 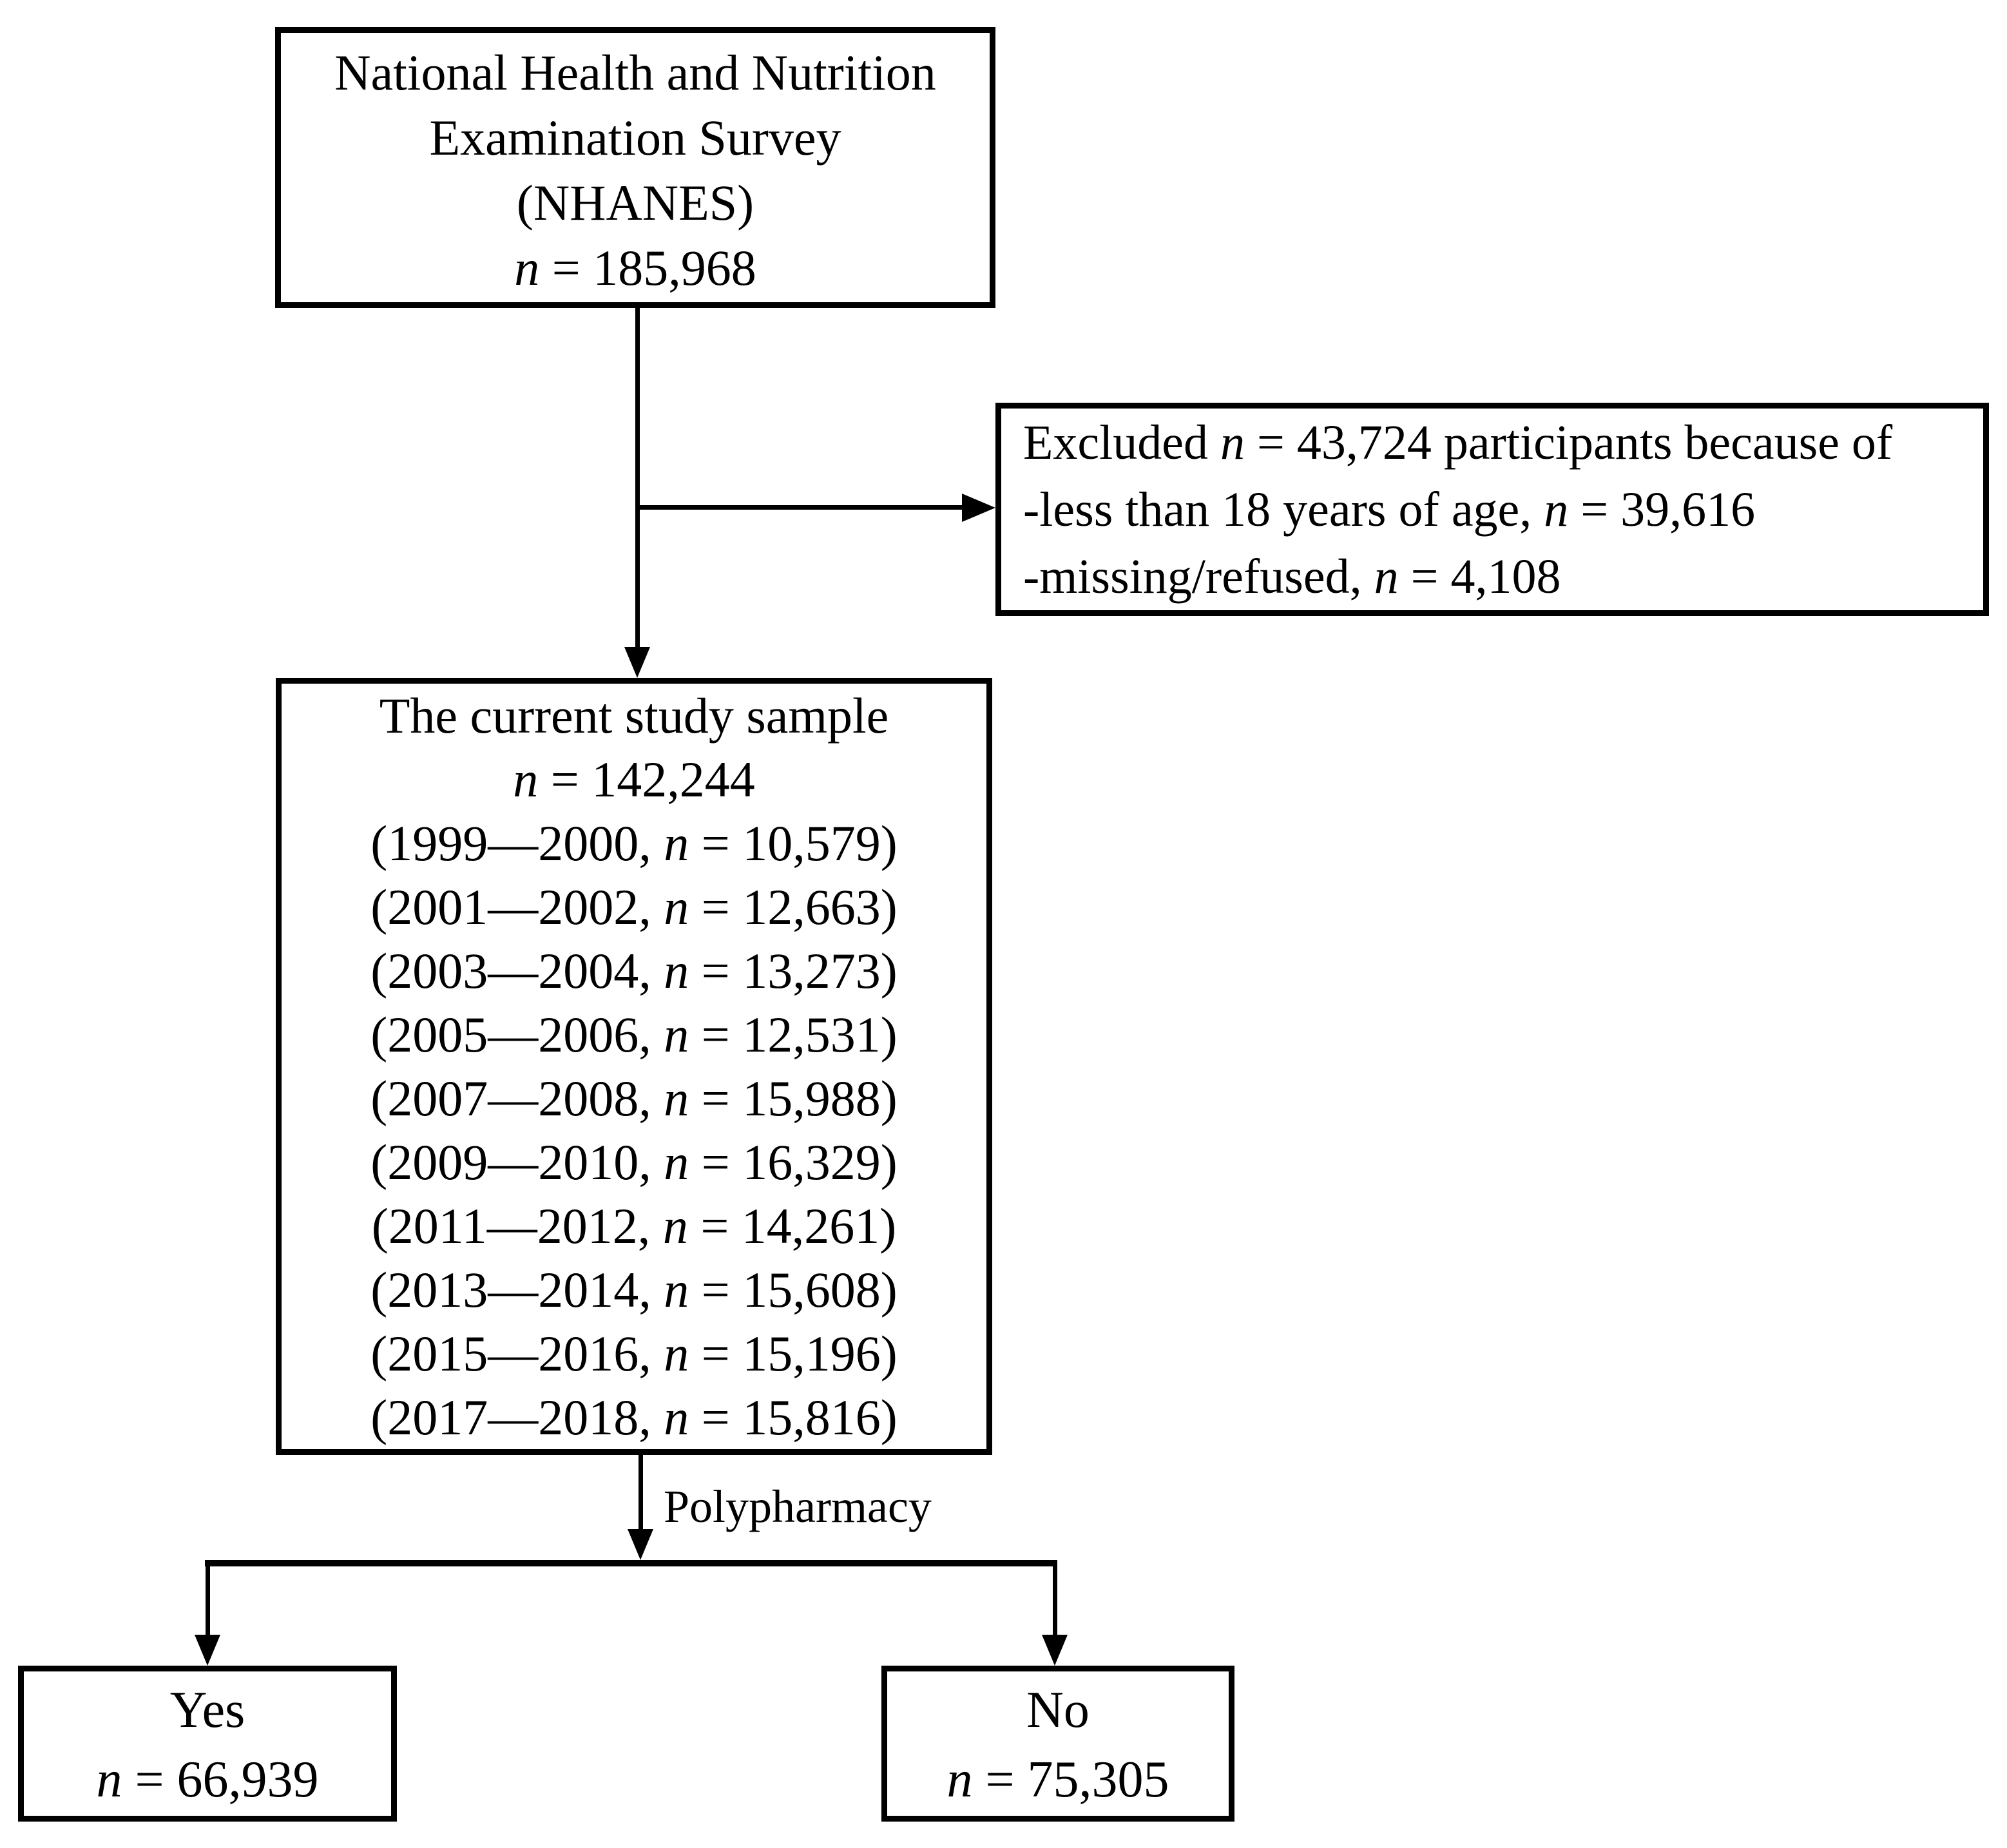 I want to click on arrowhead-into-excluded-box, so click(x=978, y=508).